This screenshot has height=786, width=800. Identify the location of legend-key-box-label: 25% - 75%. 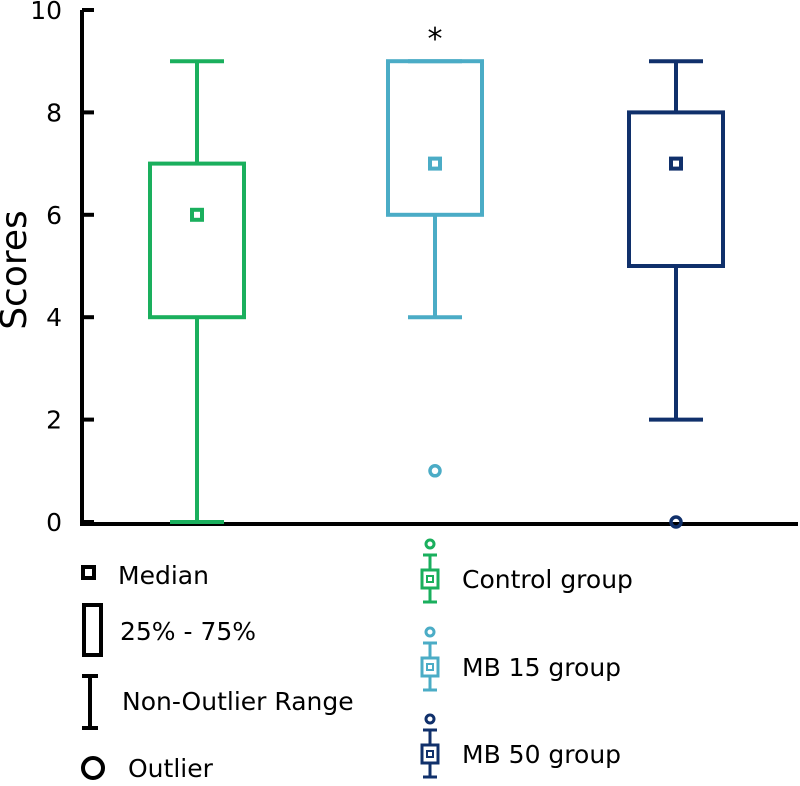
(188, 631).